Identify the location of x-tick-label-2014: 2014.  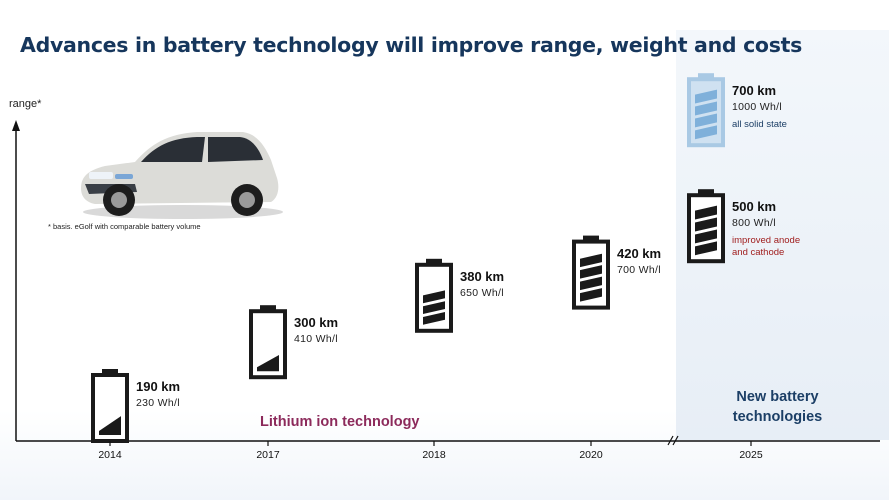
(110, 455).